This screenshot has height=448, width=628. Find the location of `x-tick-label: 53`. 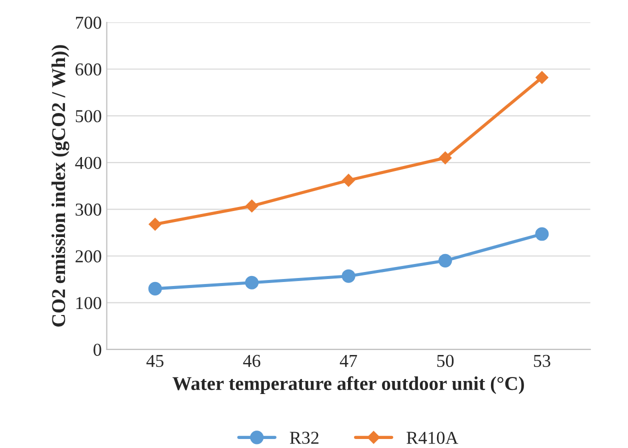

x-tick-label: 53 is located at coordinates (542, 361).